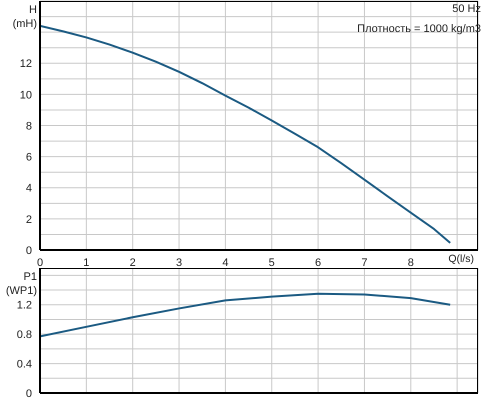  What do you see at coordinates (29, 158) in the screenshot?
I see `y-tick-label: 6` at bounding box center [29, 158].